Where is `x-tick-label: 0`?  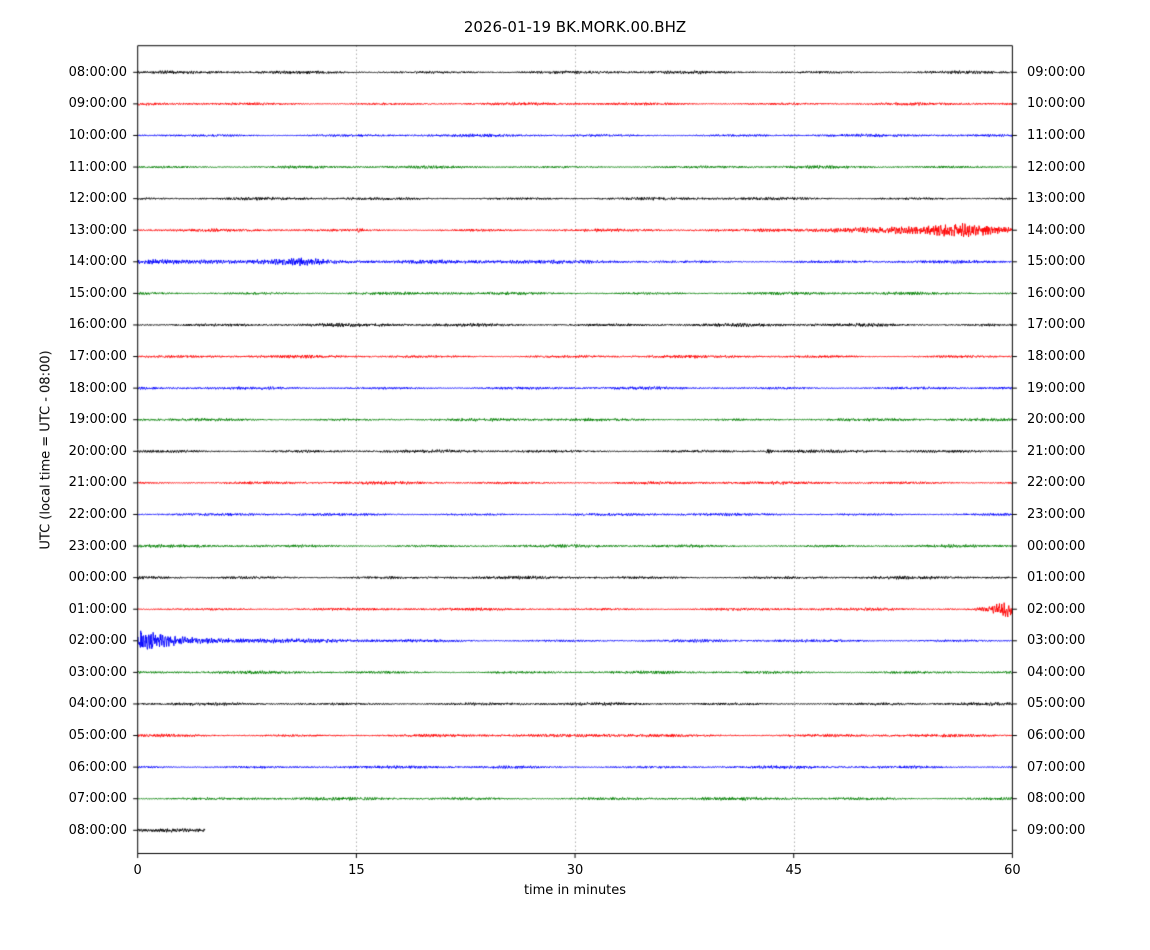
x-tick-label: 0 is located at coordinates (137, 870).